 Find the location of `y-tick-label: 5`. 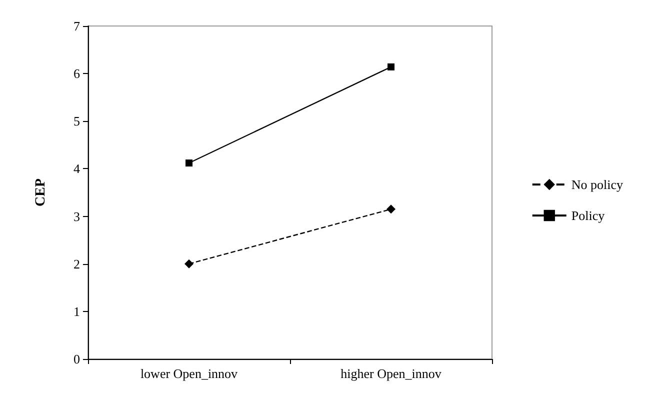

y-tick-label: 5 is located at coordinates (77, 121).